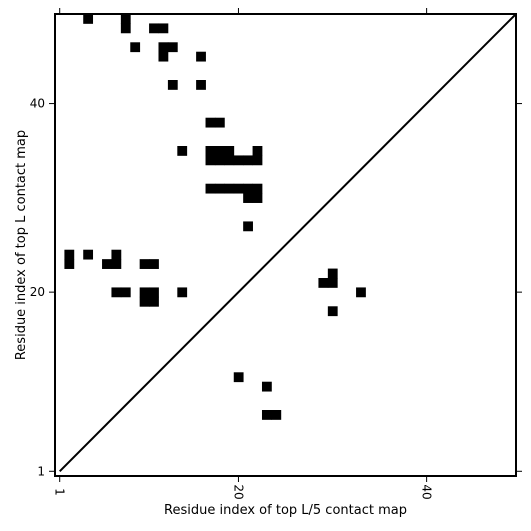 The height and width of the screenshot is (531, 531). Describe the element at coordinates (285, 510) in the screenshot. I see `x-axis-label: Residue index of top L/5 contact map` at that location.